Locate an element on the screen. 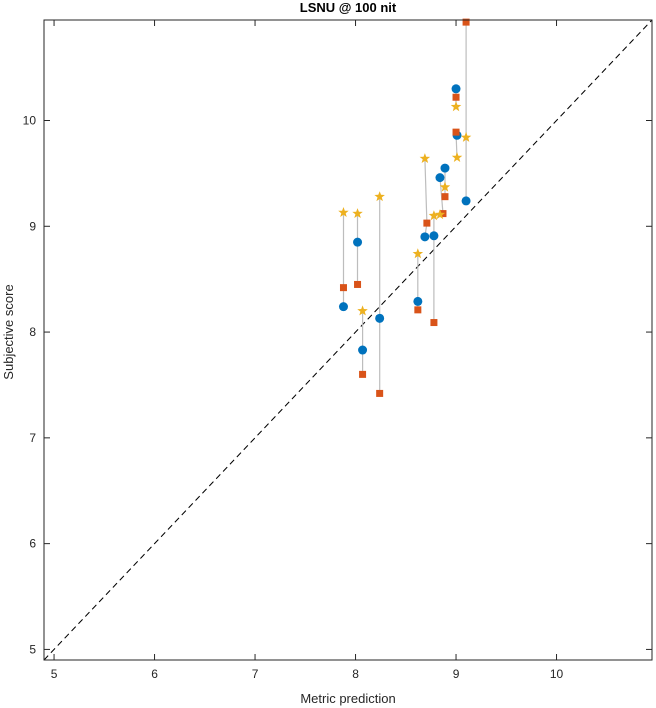  y-tick-label: 7 is located at coordinates (32, 438).